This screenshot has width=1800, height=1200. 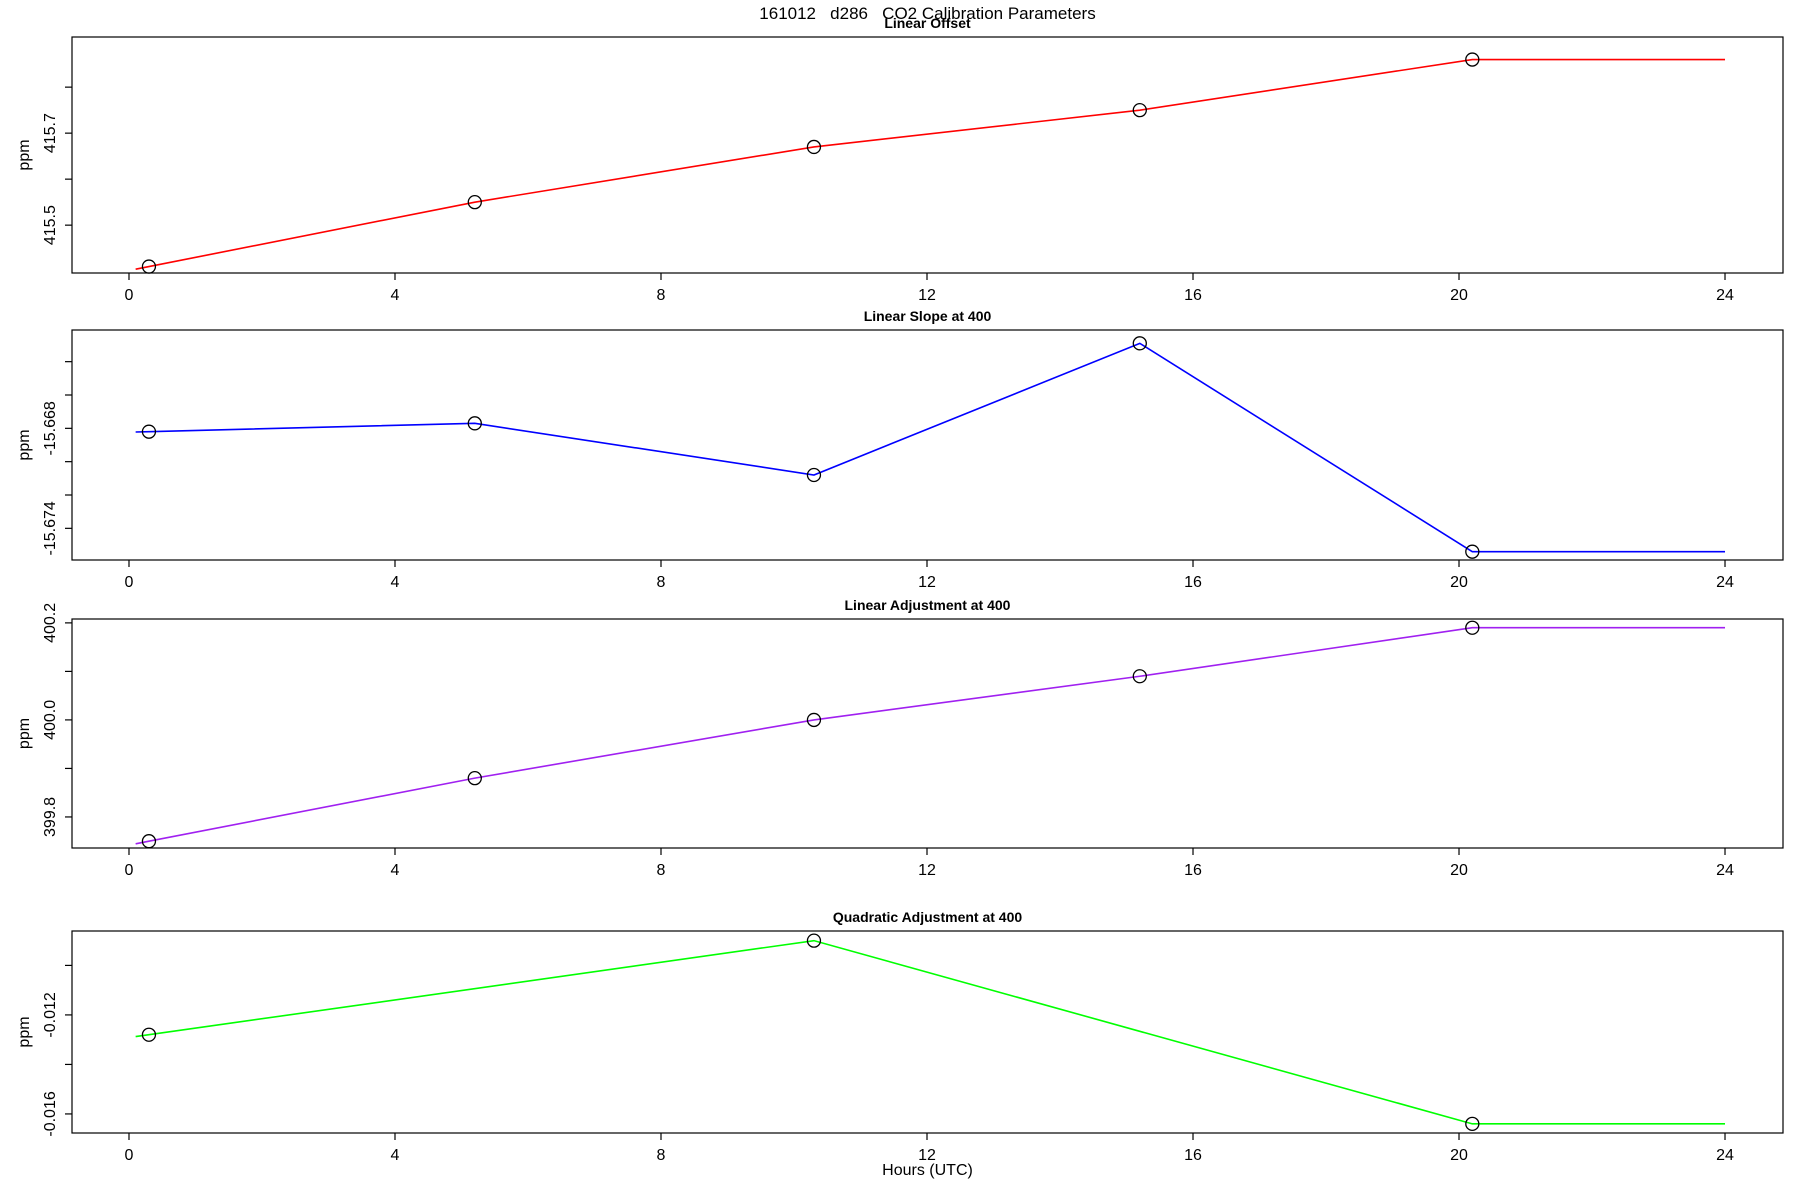 I want to click on panel-0-ylabel: ppm, so click(x=24, y=154).